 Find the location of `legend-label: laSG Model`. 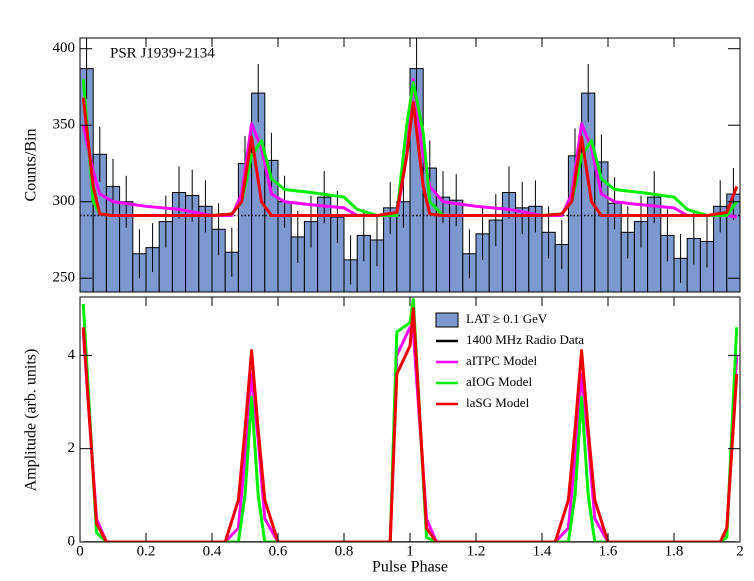

legend-label: laSG Model is located at coordinates (498, 402).